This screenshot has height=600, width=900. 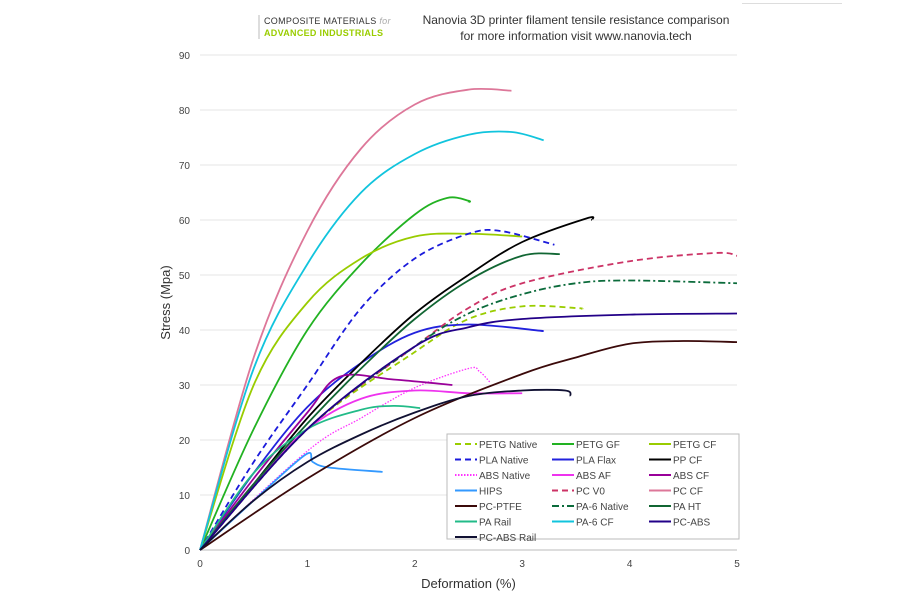 What do you see at coordinates (320, 21) in the screenshot?
I see `logo-line1: COMPOSITE MATERIALS` at bounding box center [320, 21].